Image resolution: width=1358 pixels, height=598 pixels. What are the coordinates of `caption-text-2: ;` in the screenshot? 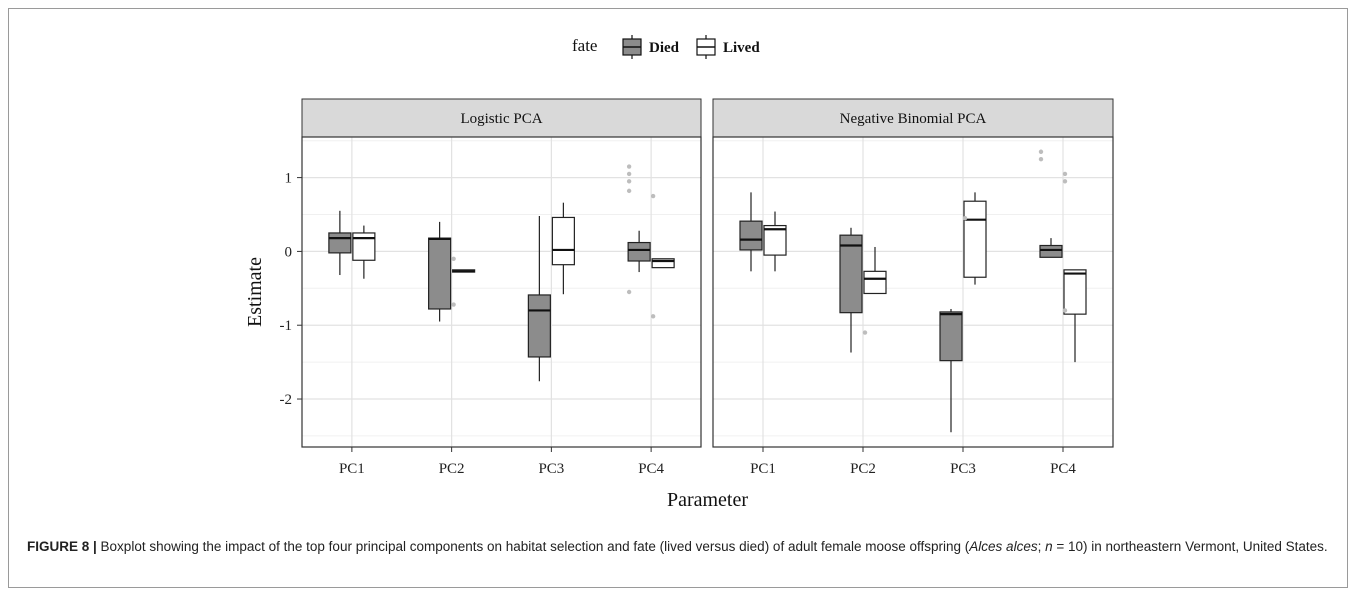 It's located at (1041, 546).